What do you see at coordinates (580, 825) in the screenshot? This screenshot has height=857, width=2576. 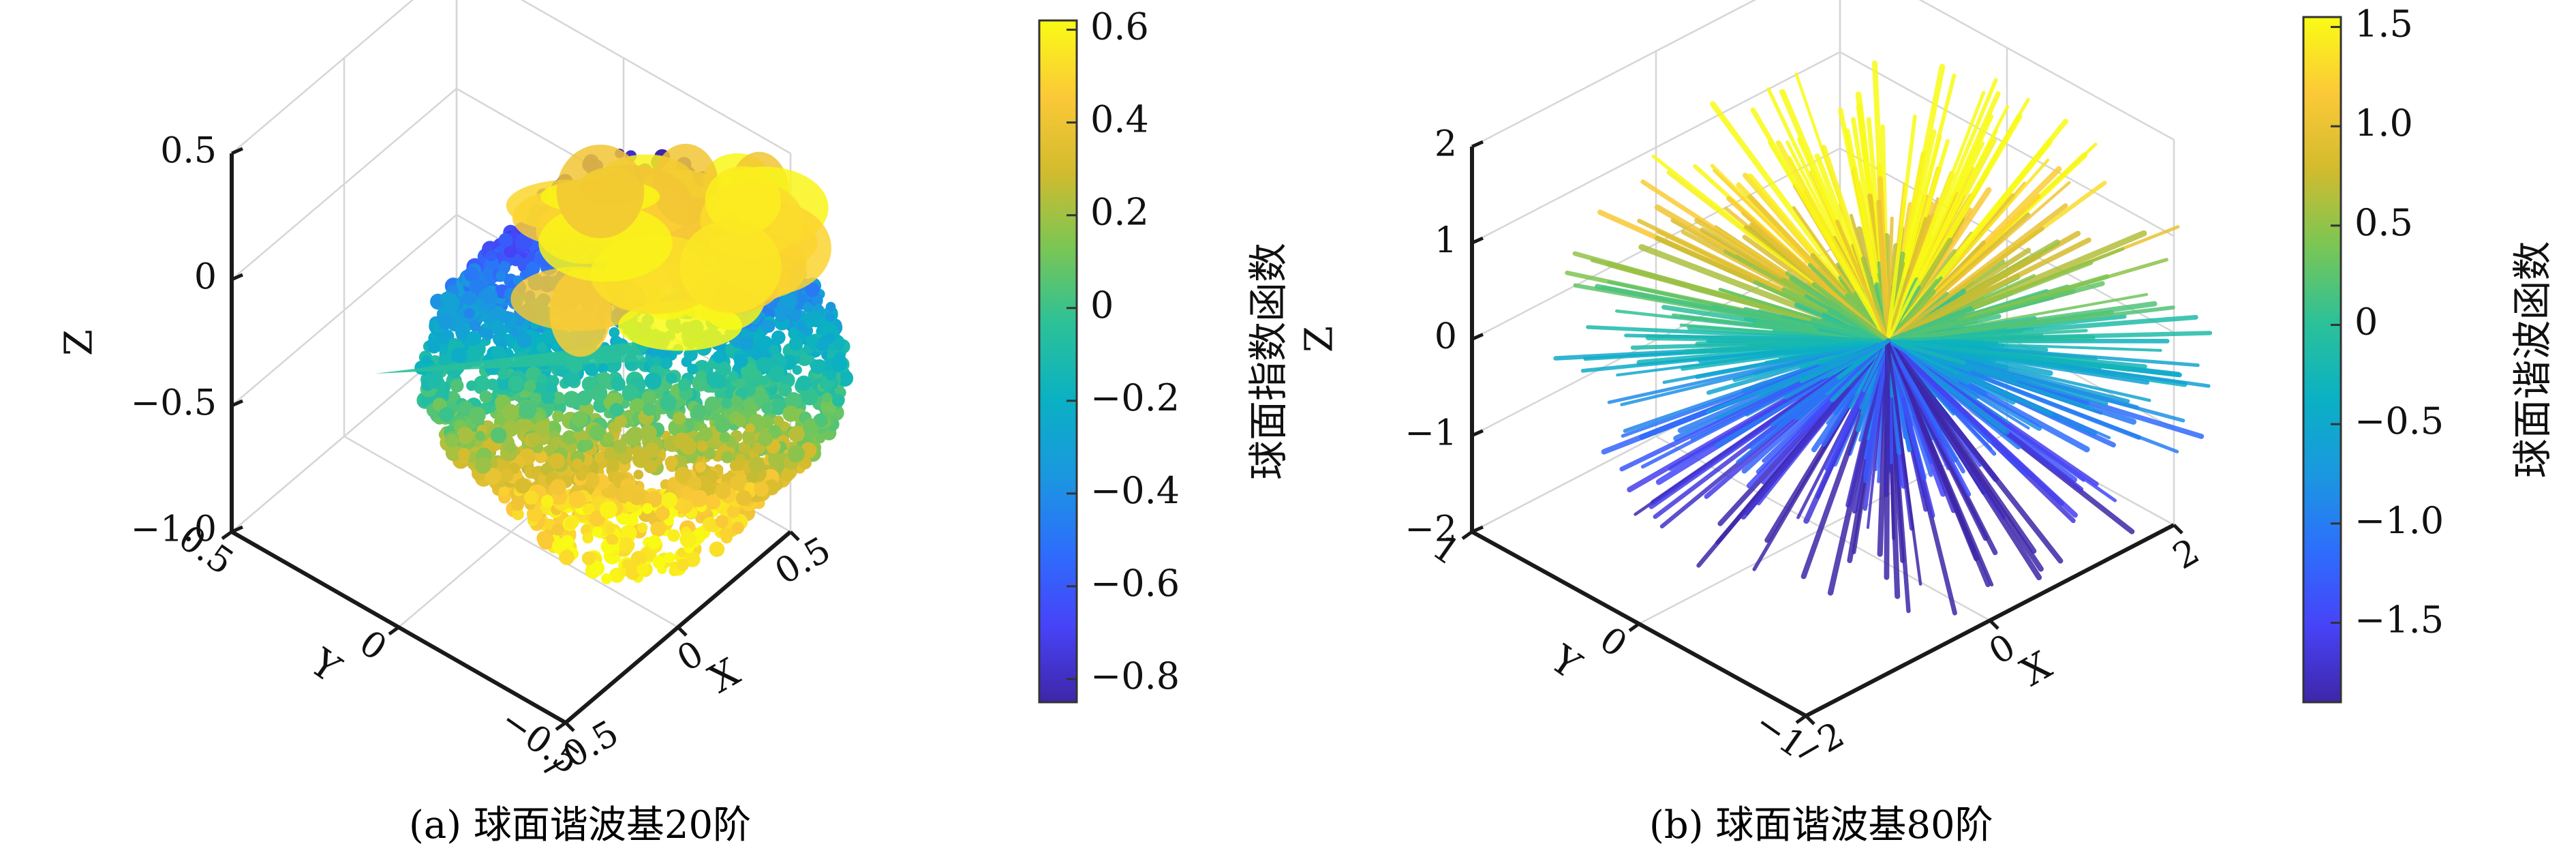 I see `panel-a-caption: (a) 球面谐波基20阶` at bounding box center [580, 825].